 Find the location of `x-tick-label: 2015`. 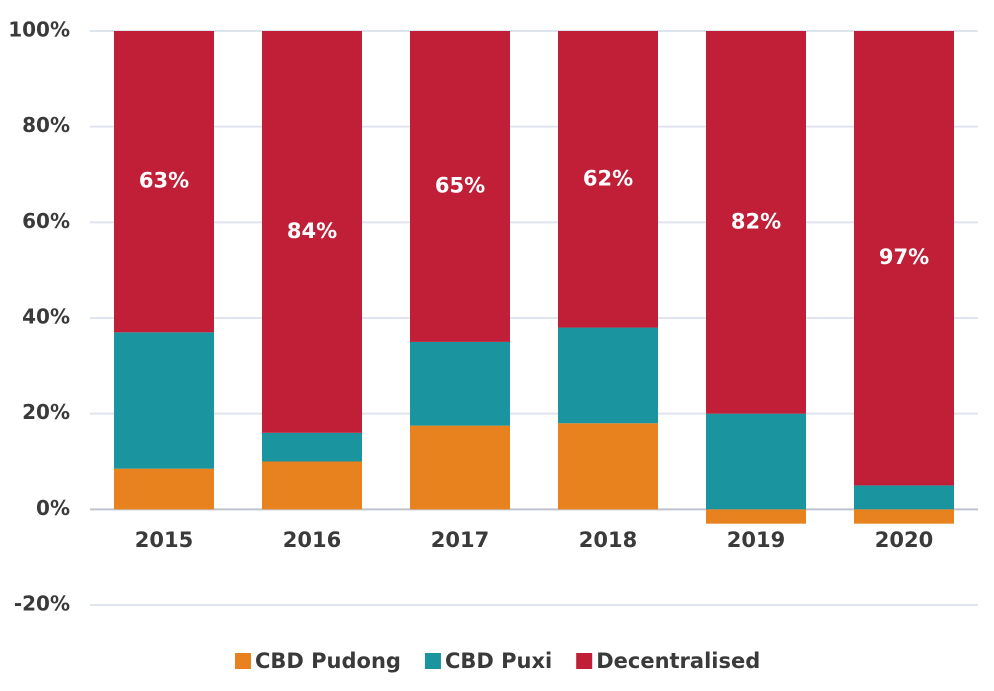

x-tick-label: 2015 is located at coordinates (164, 540).